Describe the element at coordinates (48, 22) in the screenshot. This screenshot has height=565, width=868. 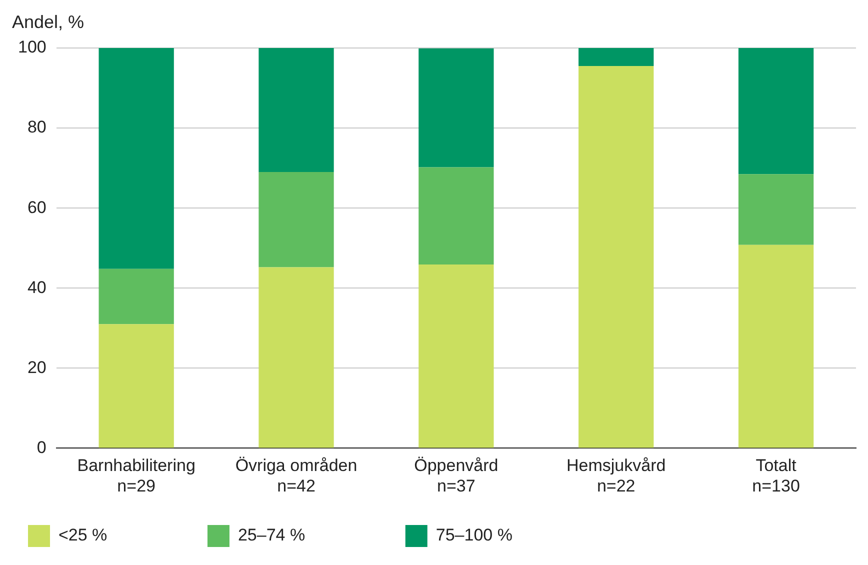
I see `y-axis-title: Andel, %` at that location.